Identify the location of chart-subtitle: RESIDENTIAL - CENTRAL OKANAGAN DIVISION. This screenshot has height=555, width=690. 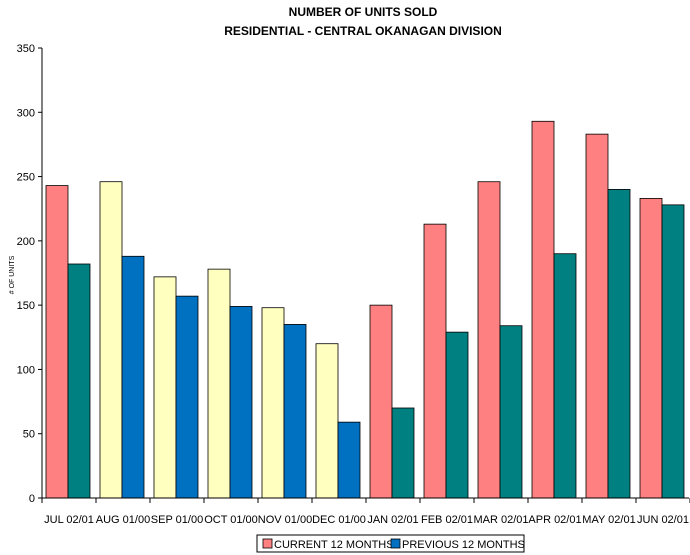
(363, 31).